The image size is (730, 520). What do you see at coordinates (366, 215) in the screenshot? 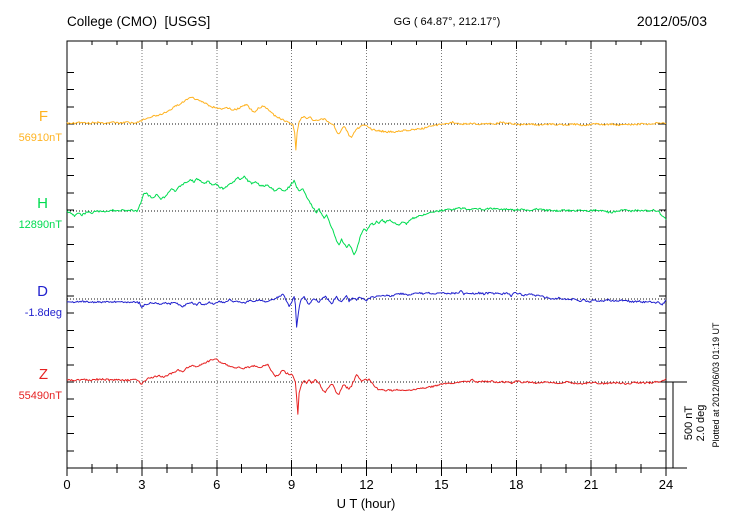
I see `trace-h` at bounding box center [366, 215].